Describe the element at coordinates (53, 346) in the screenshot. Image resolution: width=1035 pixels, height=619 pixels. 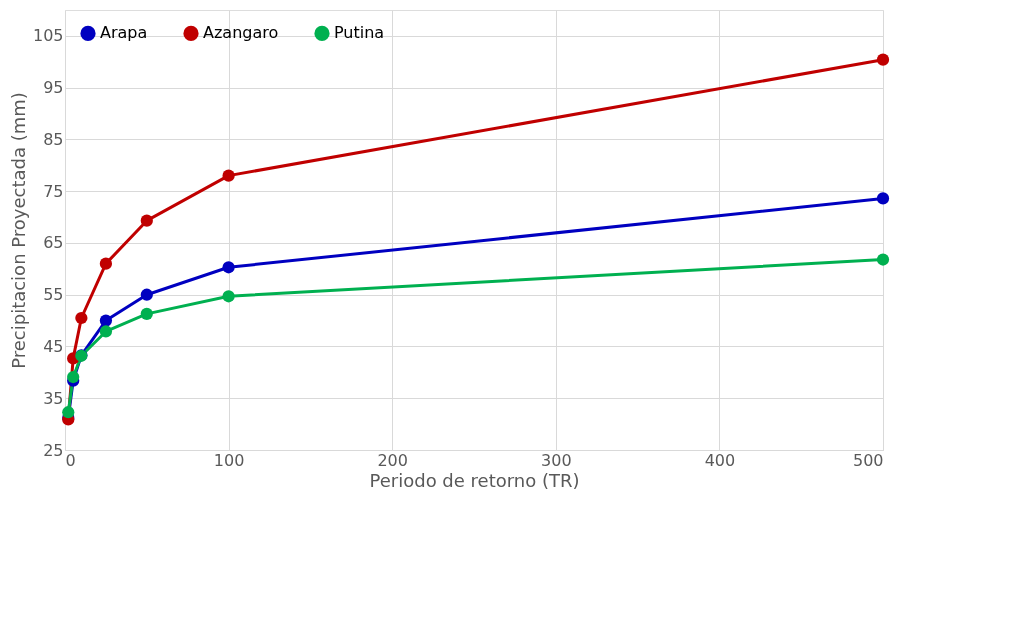
I see `y-tick-label: 45` at that location.